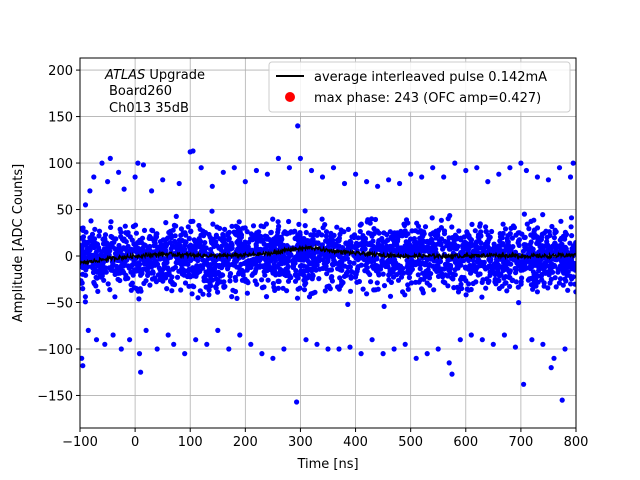 The image size is (640, 480). I want to click on y-tick-label: 0, so click(69, 257).